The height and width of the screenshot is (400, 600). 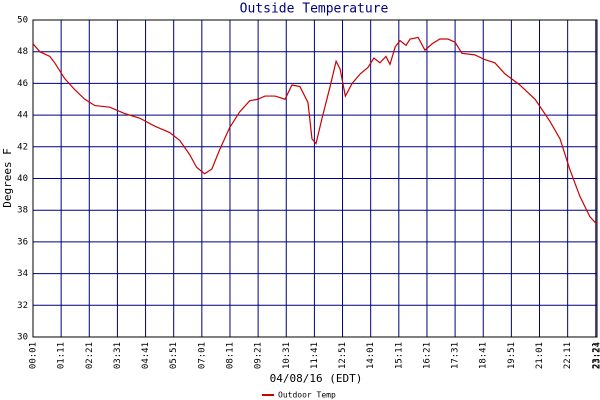 What do you see at coordinates (316, 378) in the screenshot?
I see `x-axis-label: 04/08/16 (EDT)` at bounding box center [316, 378].